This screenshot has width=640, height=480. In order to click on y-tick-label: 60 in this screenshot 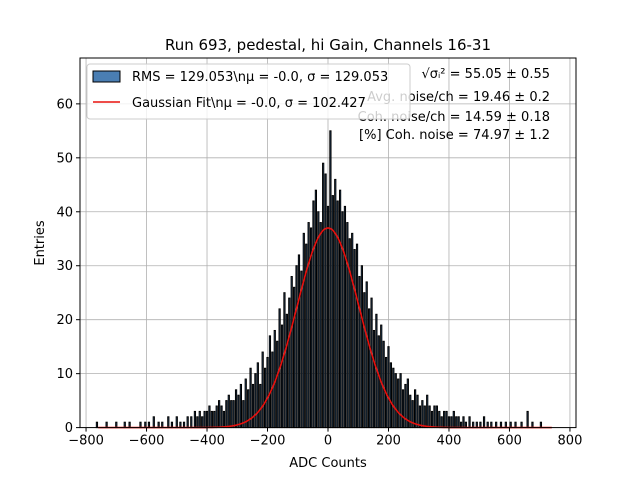, I will do `click(64, 104)`.